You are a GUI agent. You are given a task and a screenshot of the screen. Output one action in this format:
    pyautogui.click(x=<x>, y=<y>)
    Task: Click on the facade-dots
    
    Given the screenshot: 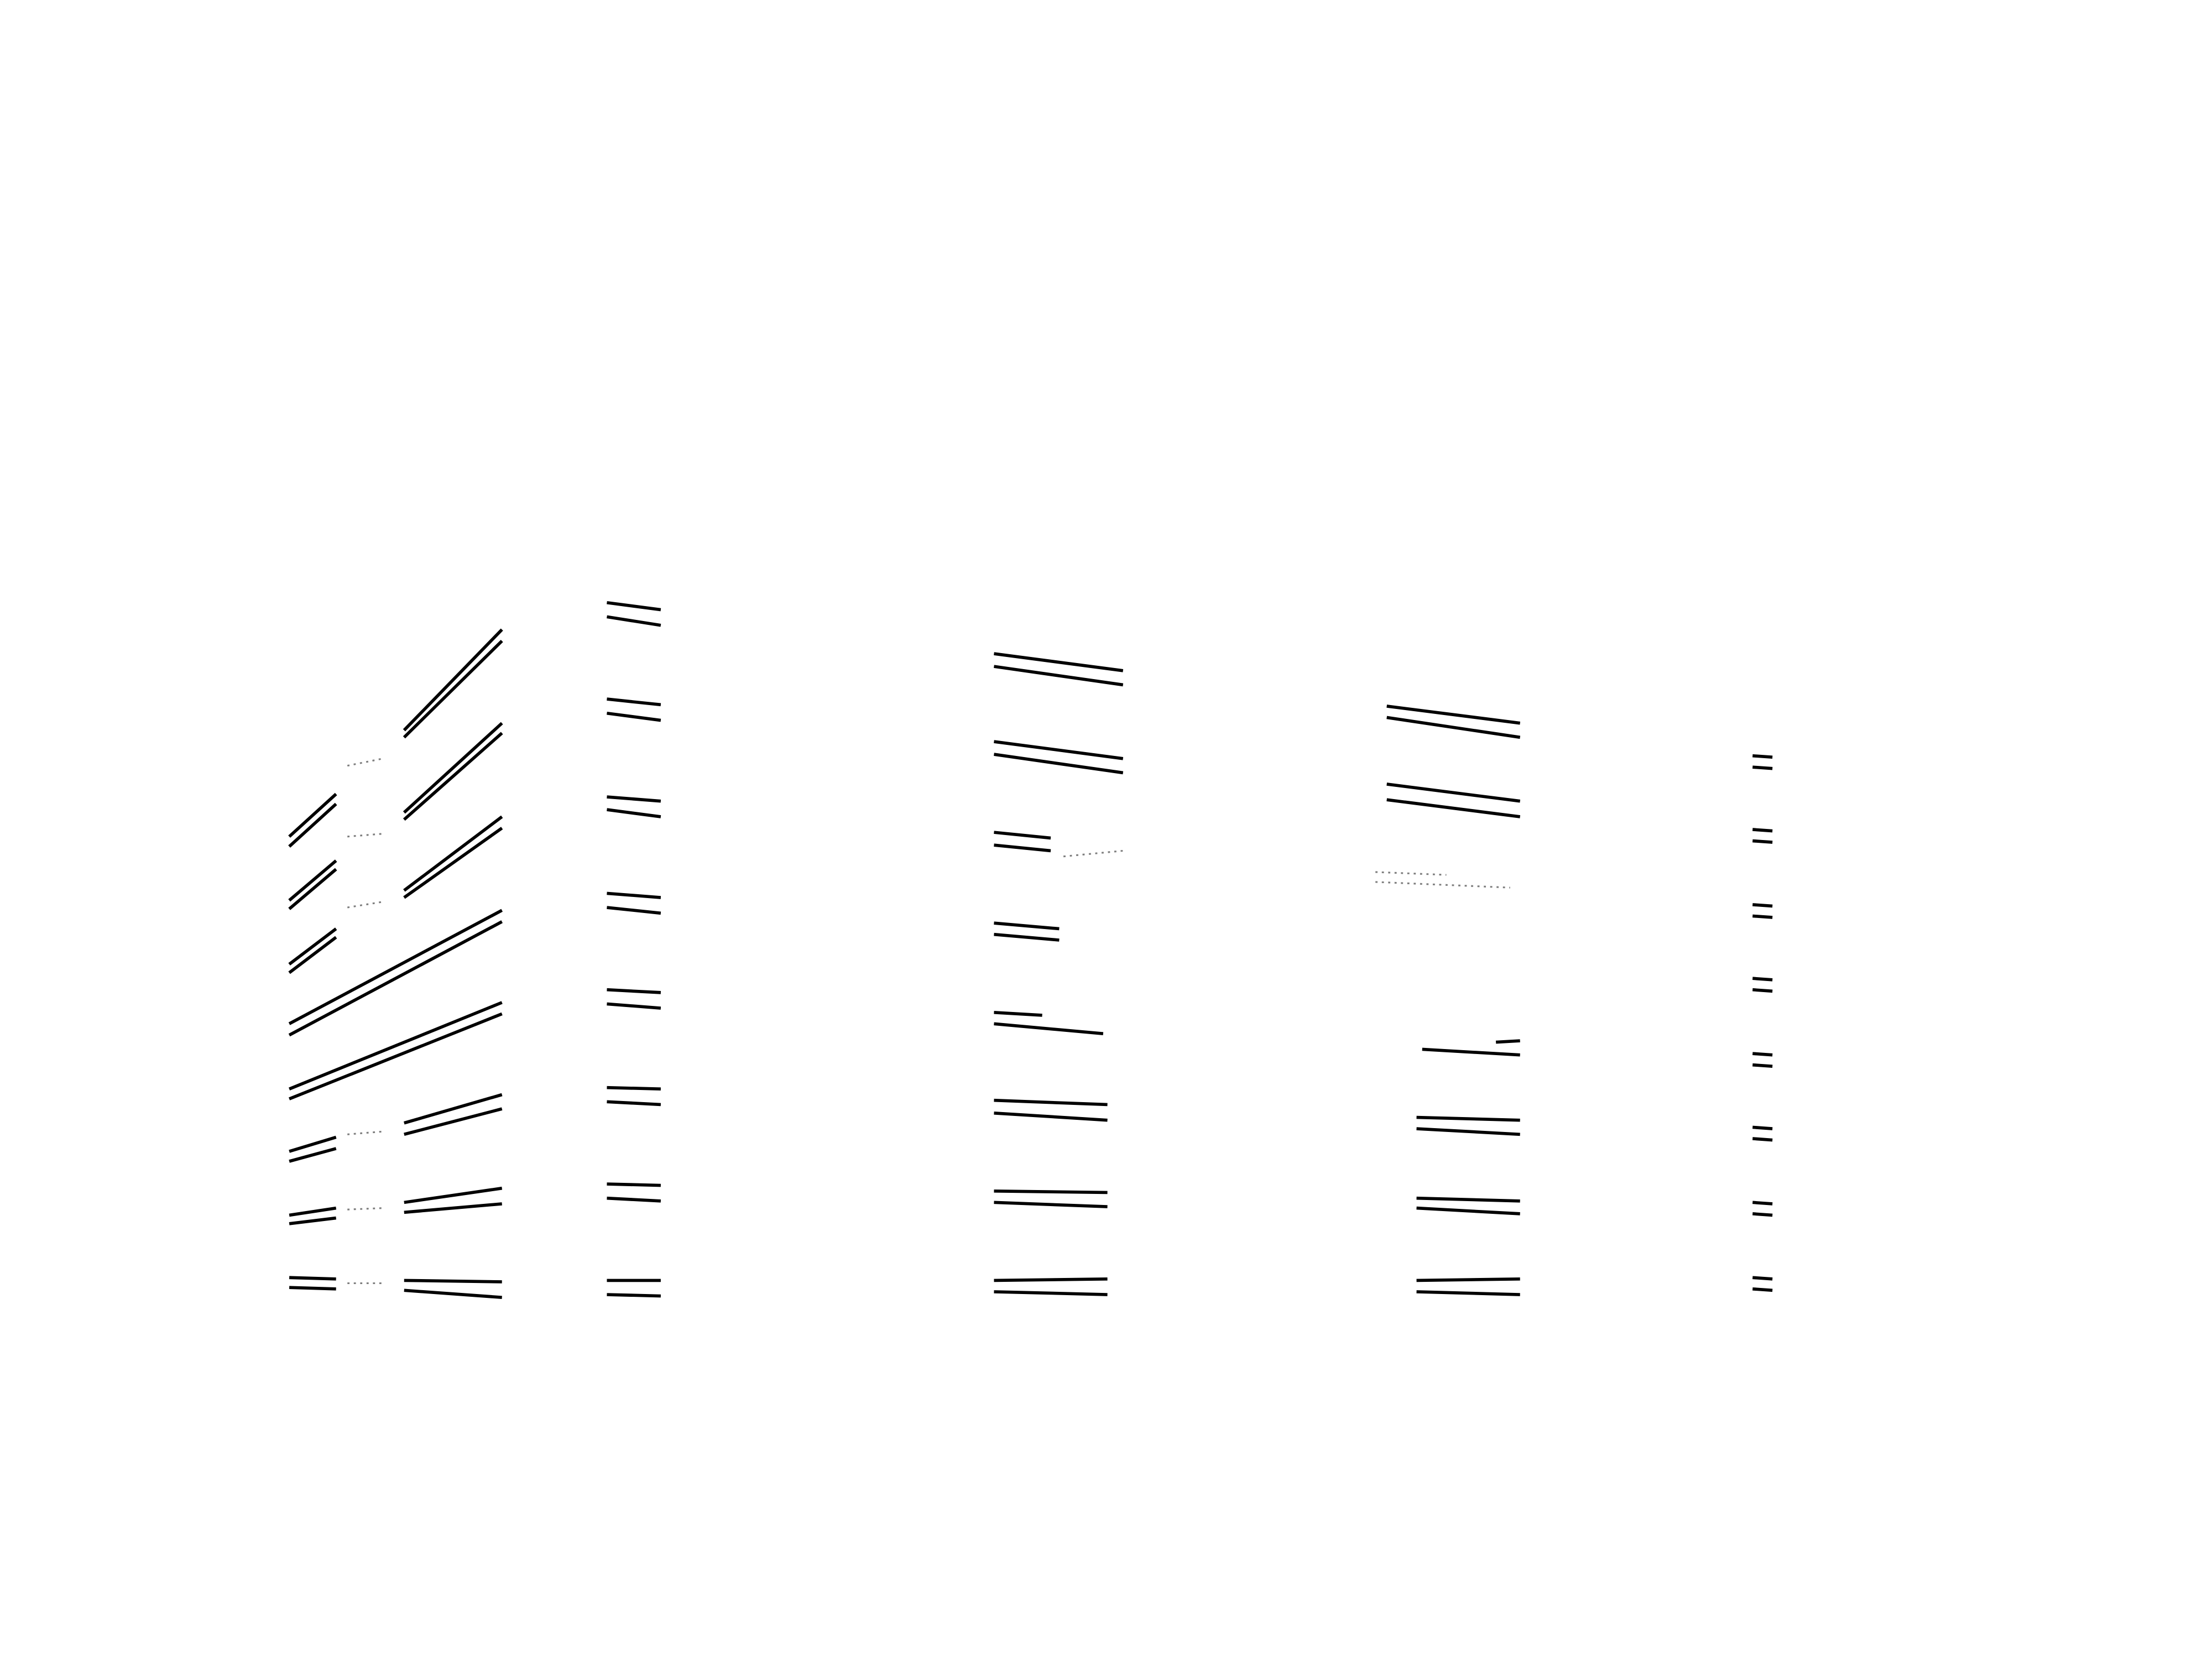 What is the action you would take?
    pyautogui.click(x=1411, y=874)
    